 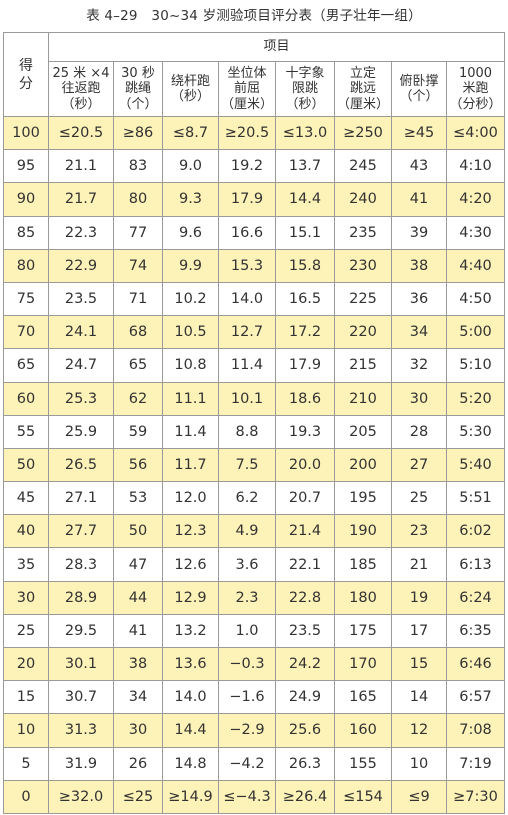 What do you see at coordinates (247, 465) in the screenshot?
I see `value-cell: 7.5` at bounding box center [247, 465].